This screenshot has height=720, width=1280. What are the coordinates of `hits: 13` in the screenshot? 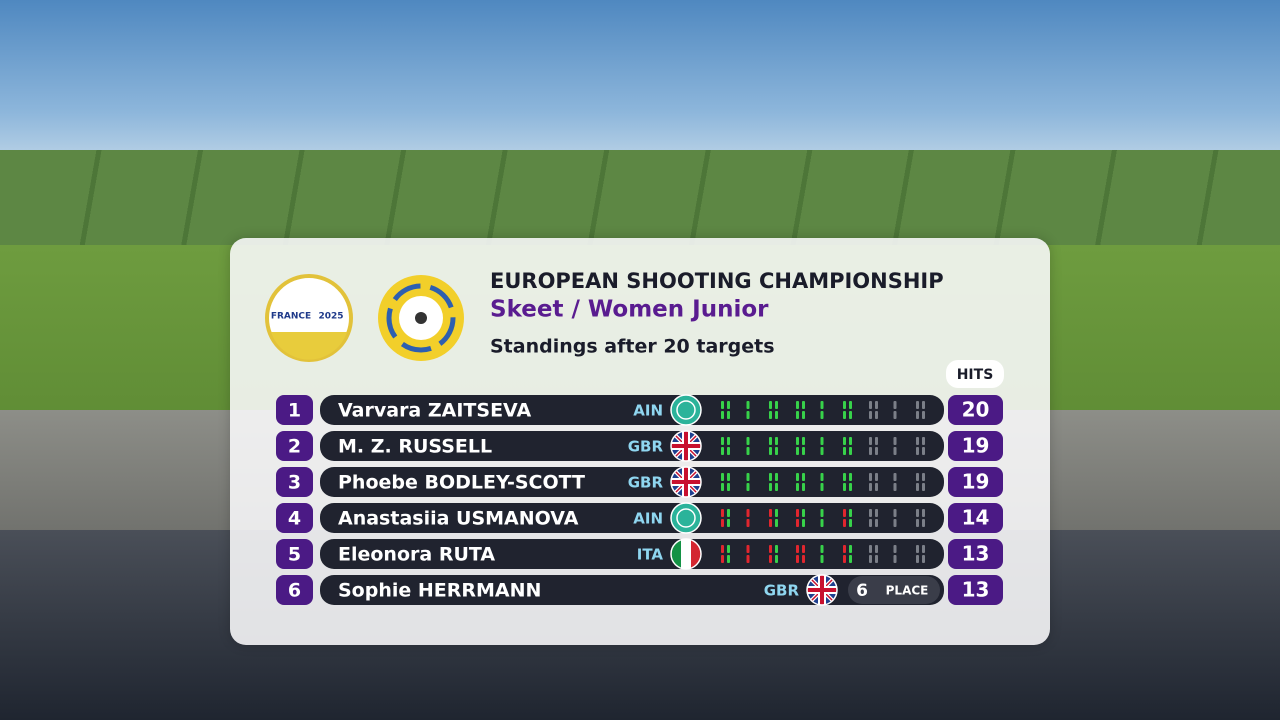 It's located at (976, 554).